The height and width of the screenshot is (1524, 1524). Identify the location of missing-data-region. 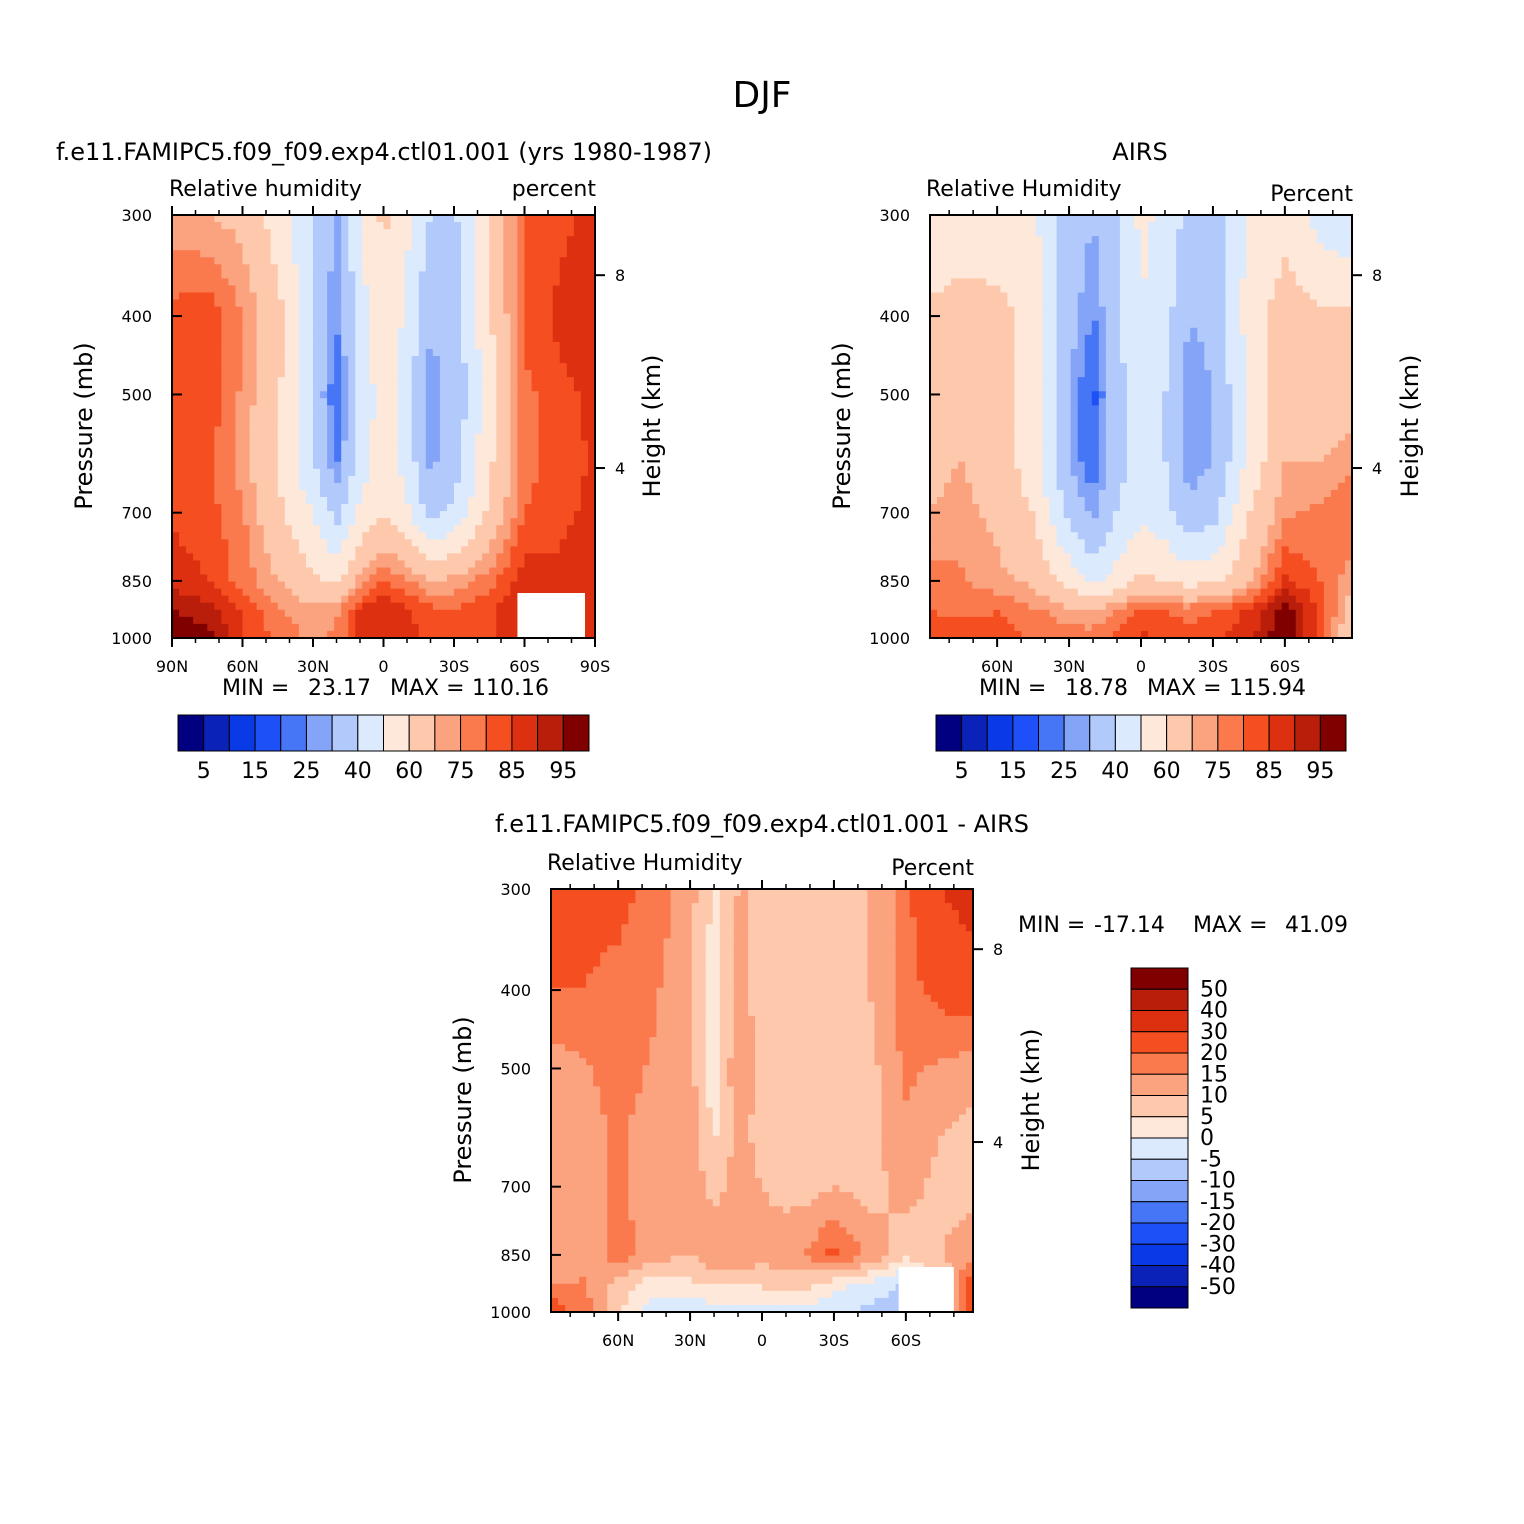
(551, 615).